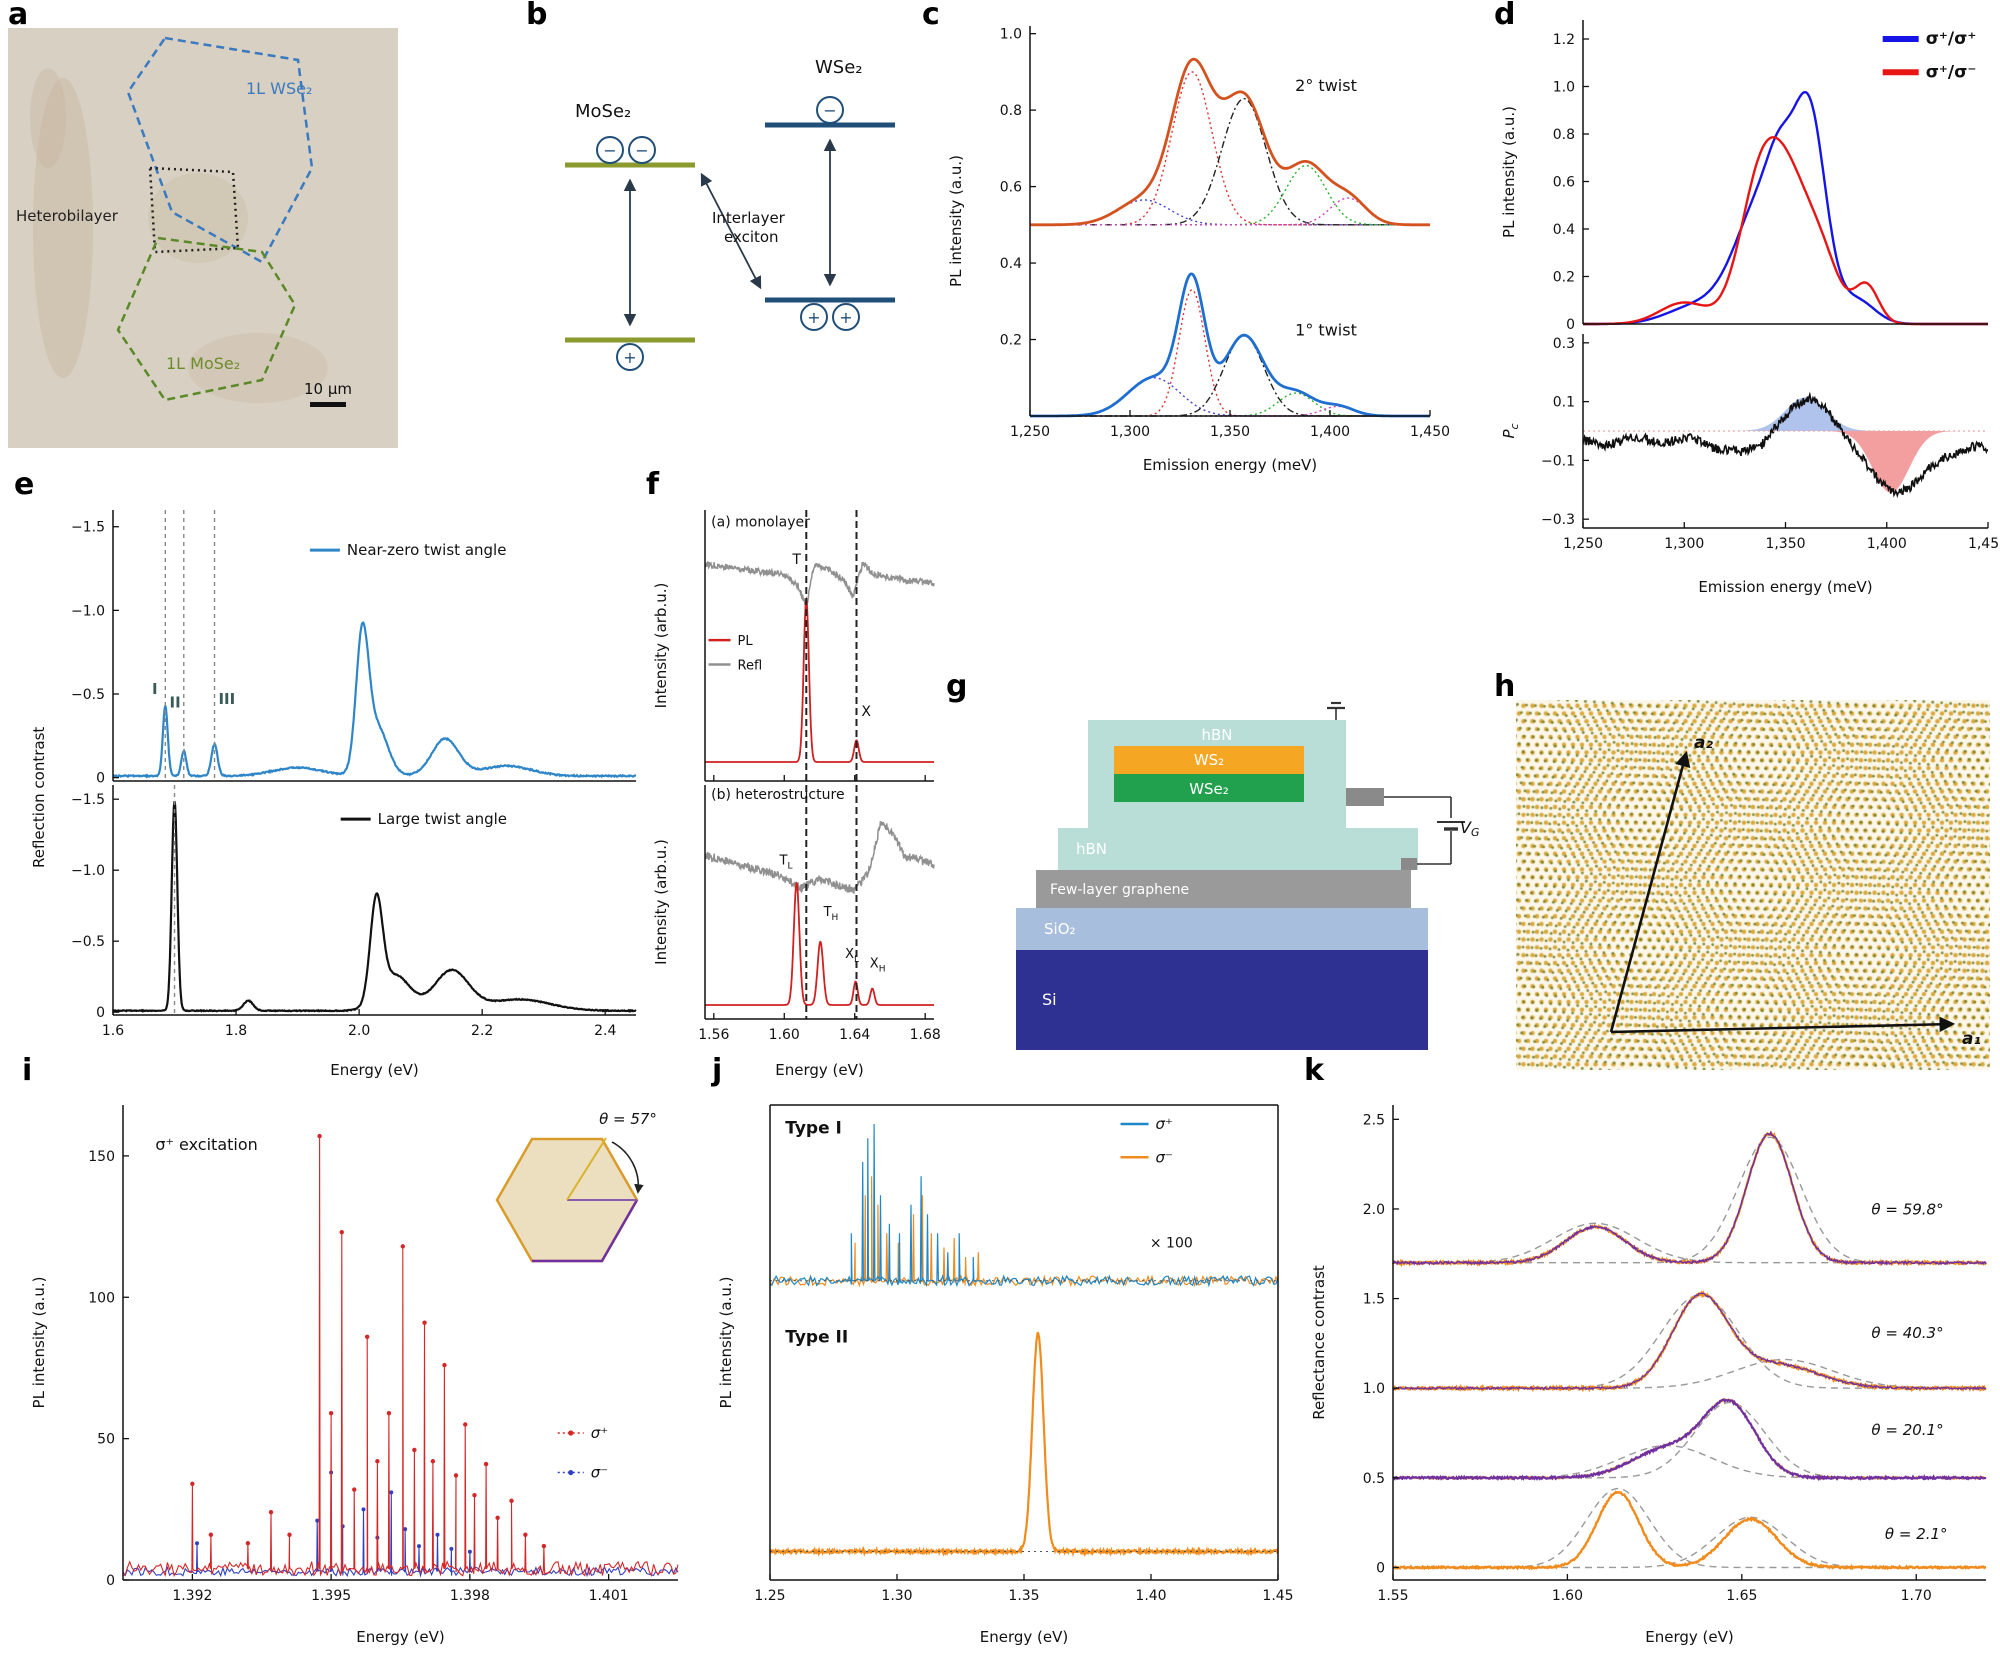 Image resolution: width=2000 pixels, height=1662 pixels. What do you see at coordinates (88, 800) in the screenshot?
I see `svg-text: −1.5` at bounding box center [88, 800].